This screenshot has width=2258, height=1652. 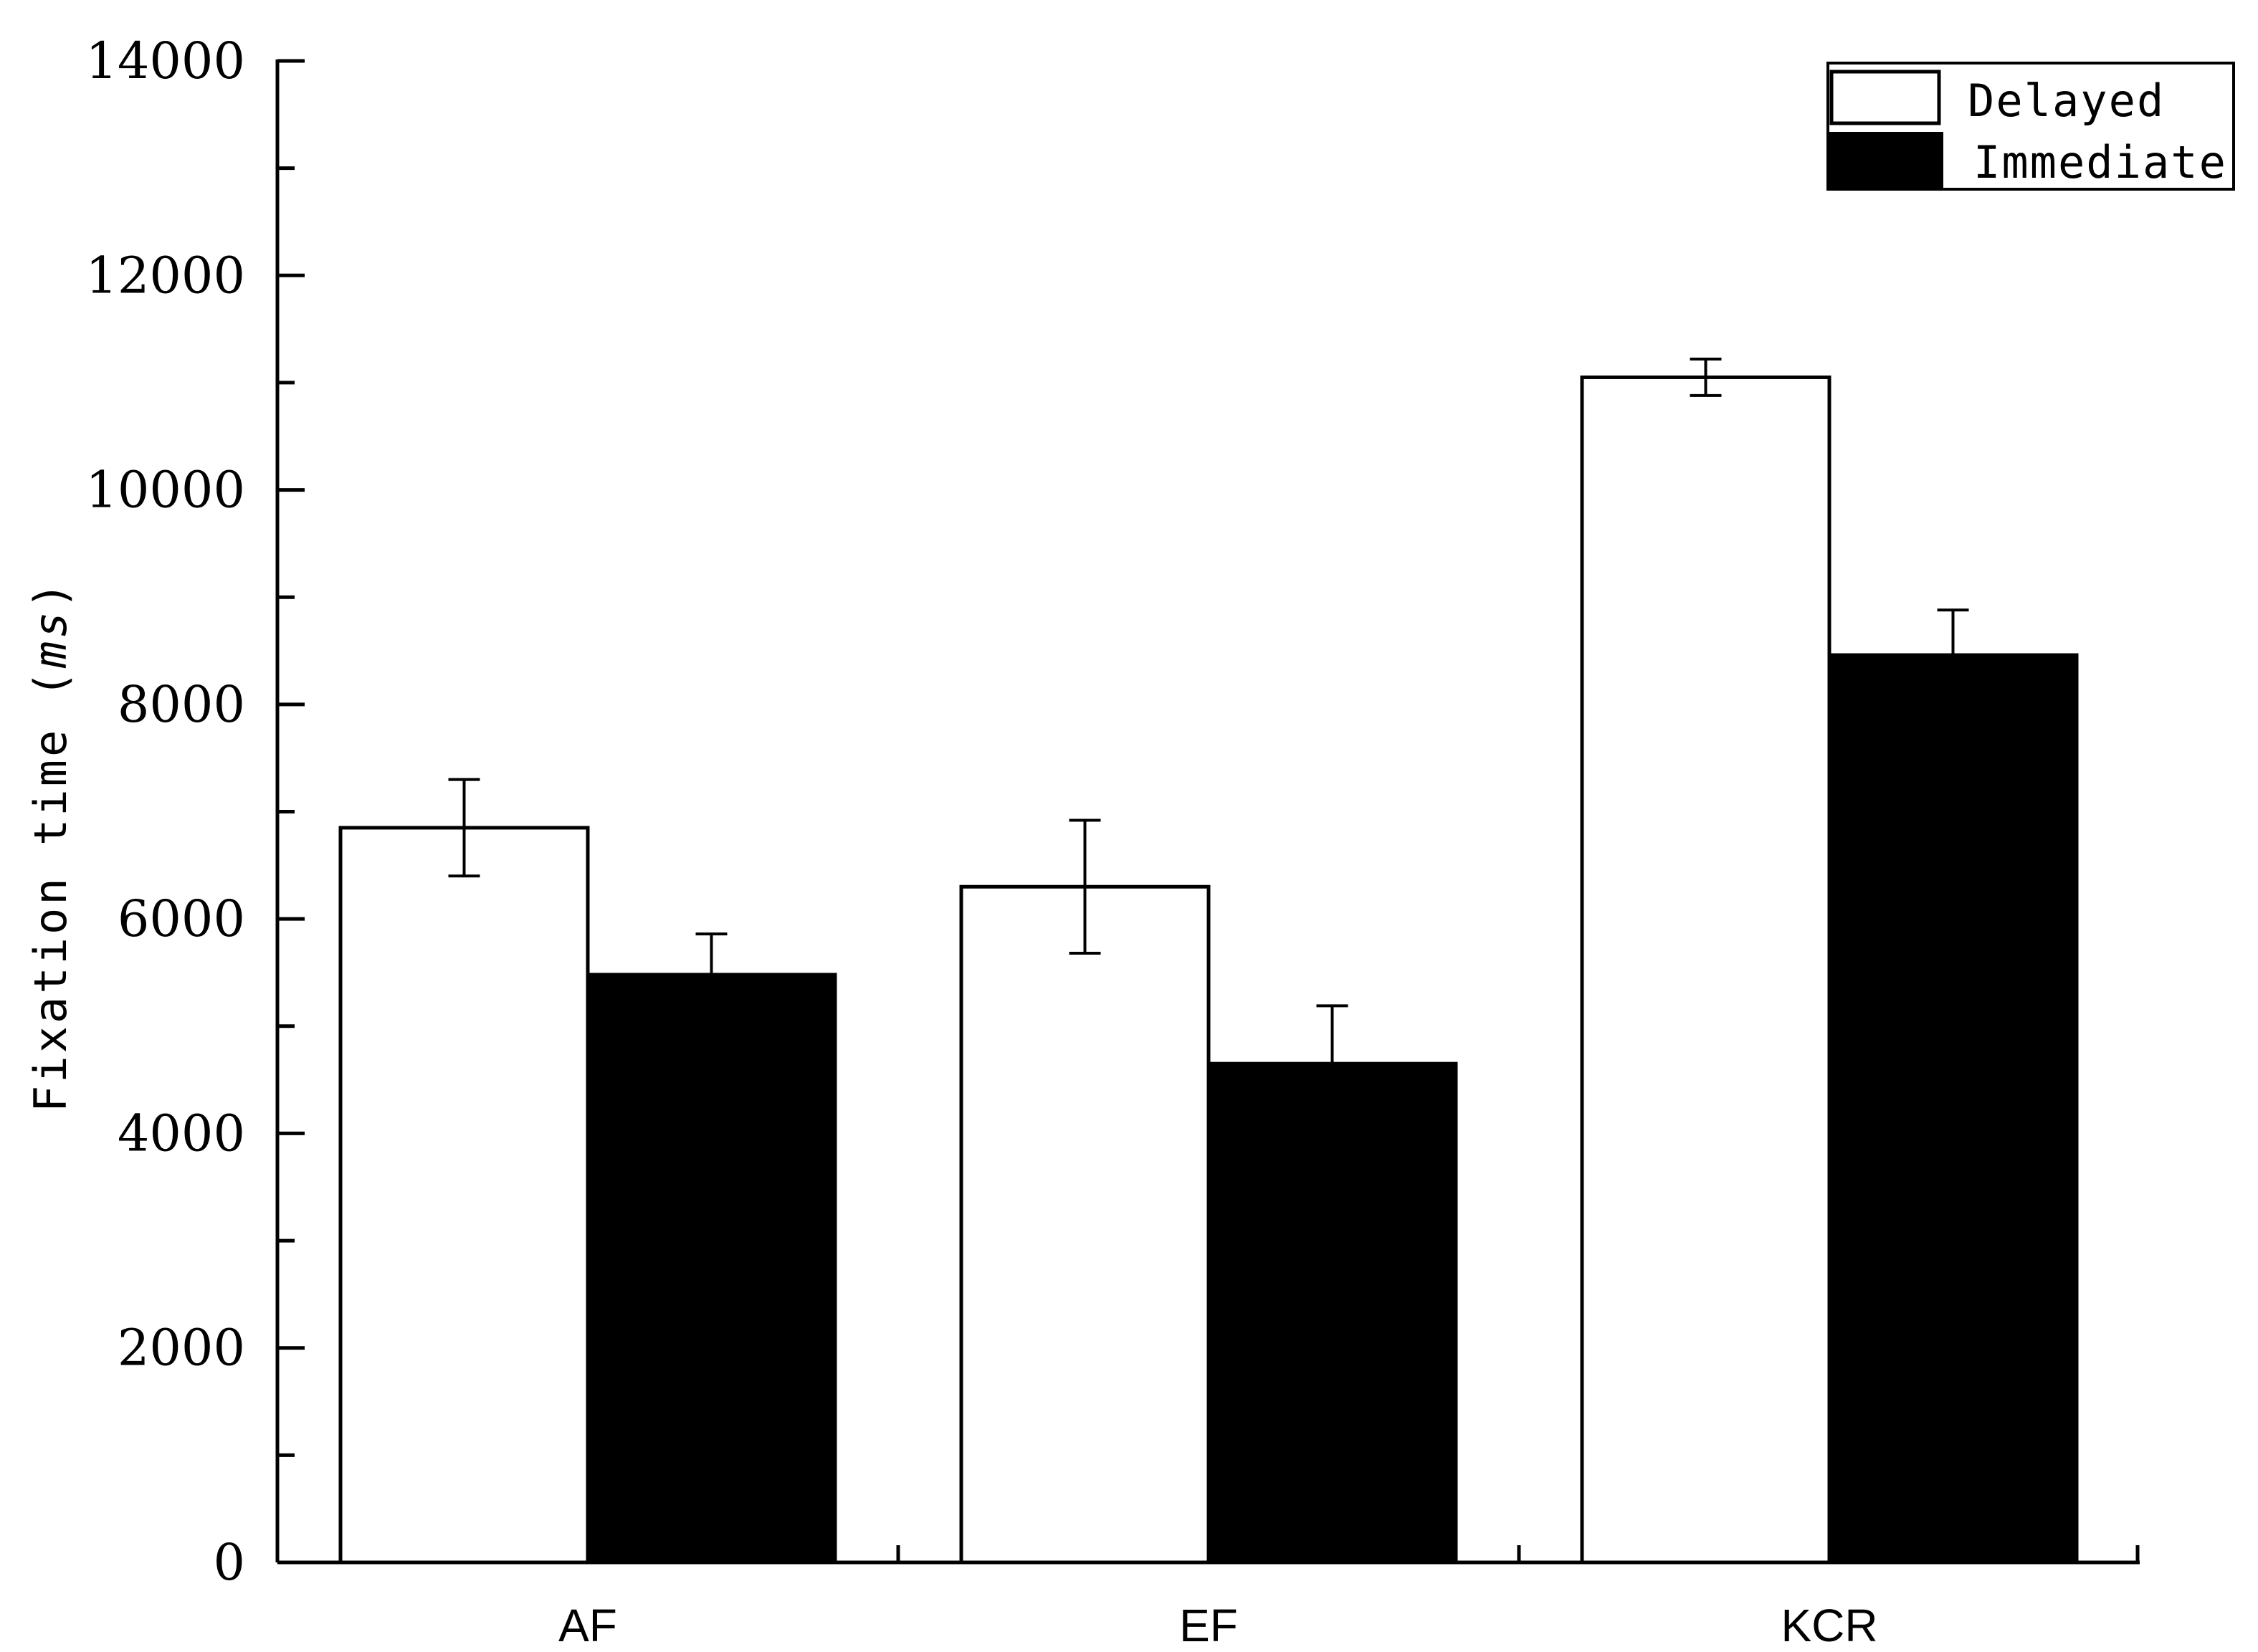 I want to click on legend-swatch-immediate, so click(x=1886, y=160).